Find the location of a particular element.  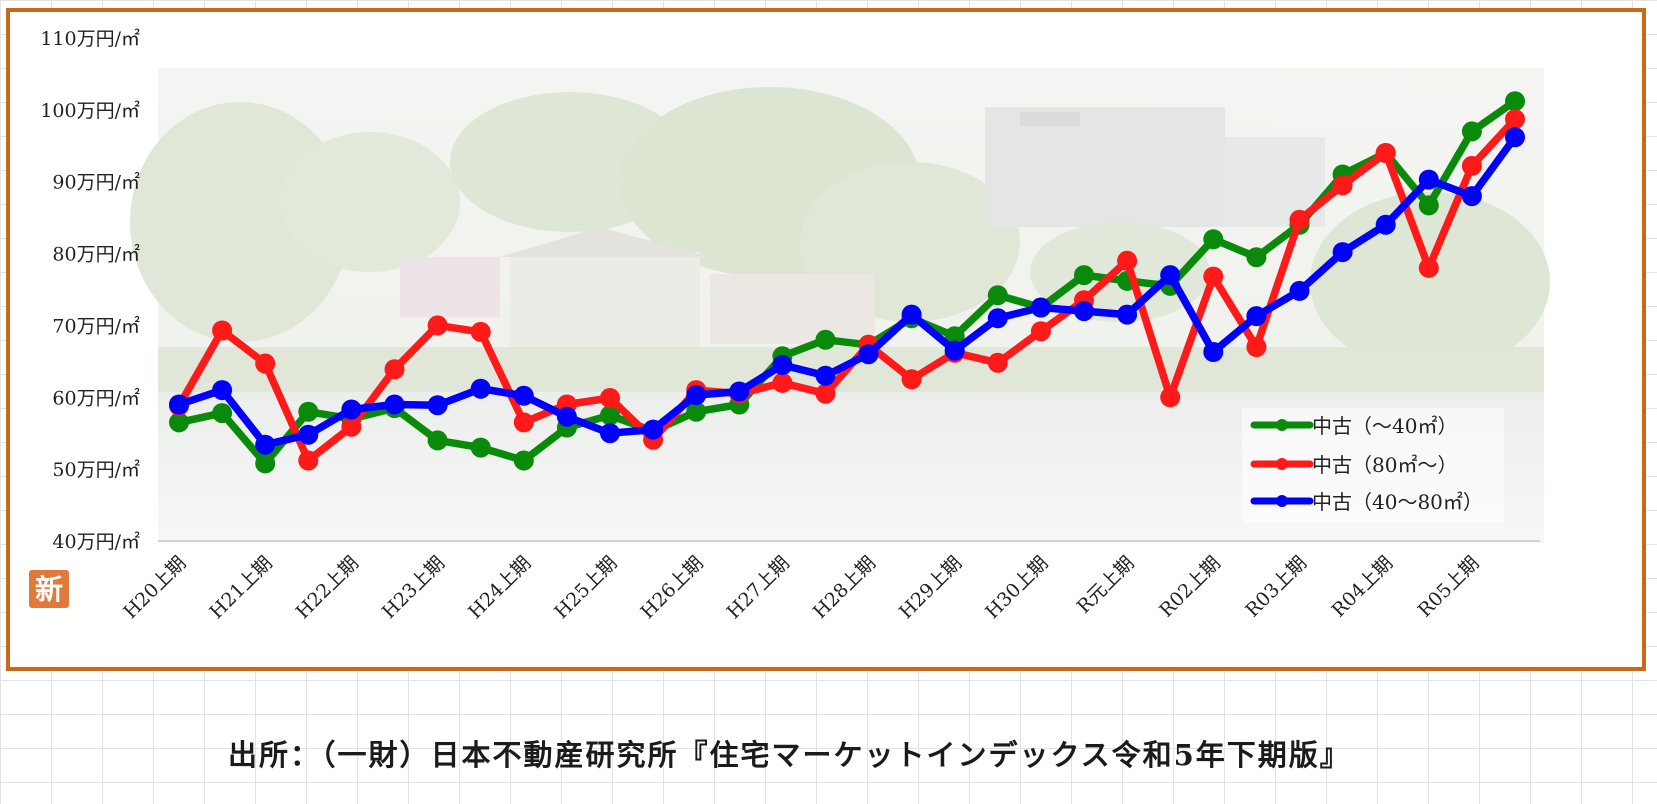

legend-label: 中古（80㎡～） is located at coordinates (1384, 465).